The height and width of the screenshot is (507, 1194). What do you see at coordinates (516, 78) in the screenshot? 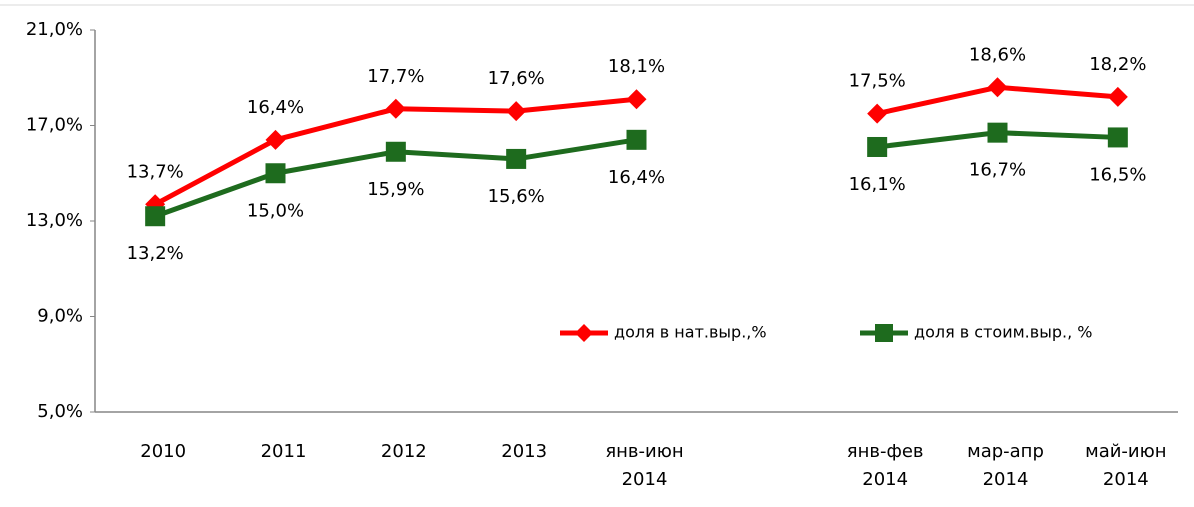
I see `data-label: 17,6%` at bounding box center [516, 78].